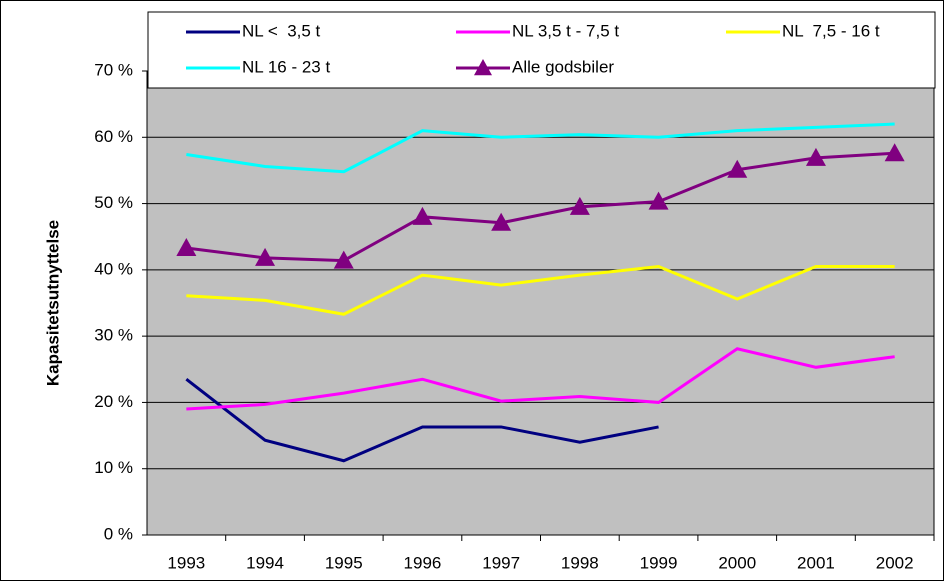 The height and width of the screenshot is (581, 944). Describe the element at coordinates (113, 202) in the screenshot. I see `y-tick-label: 50 %` at that location.